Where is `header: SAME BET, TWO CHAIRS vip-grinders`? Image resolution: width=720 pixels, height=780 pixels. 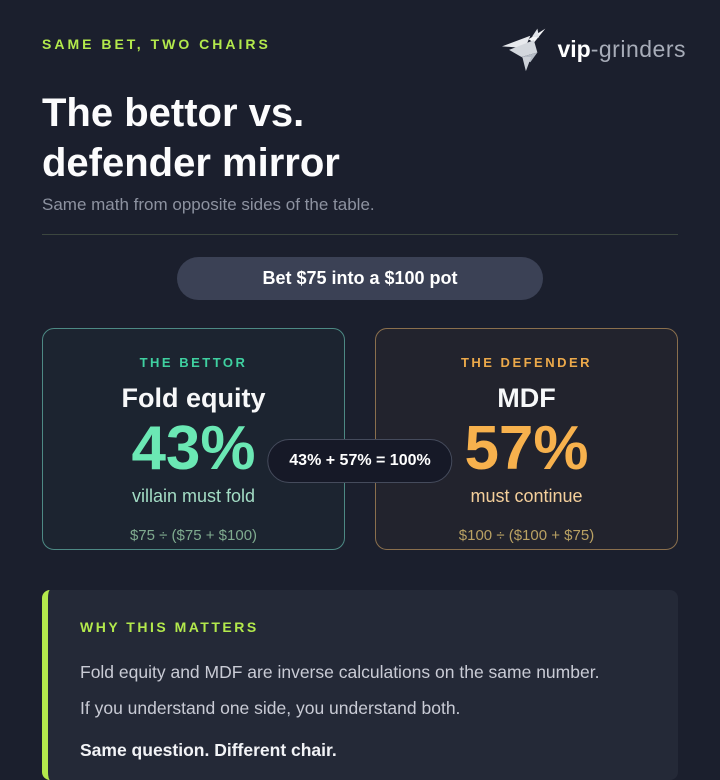
header: SAME BET, TWO CHAIRS vip-grinders is located at coordinates (363, 50).